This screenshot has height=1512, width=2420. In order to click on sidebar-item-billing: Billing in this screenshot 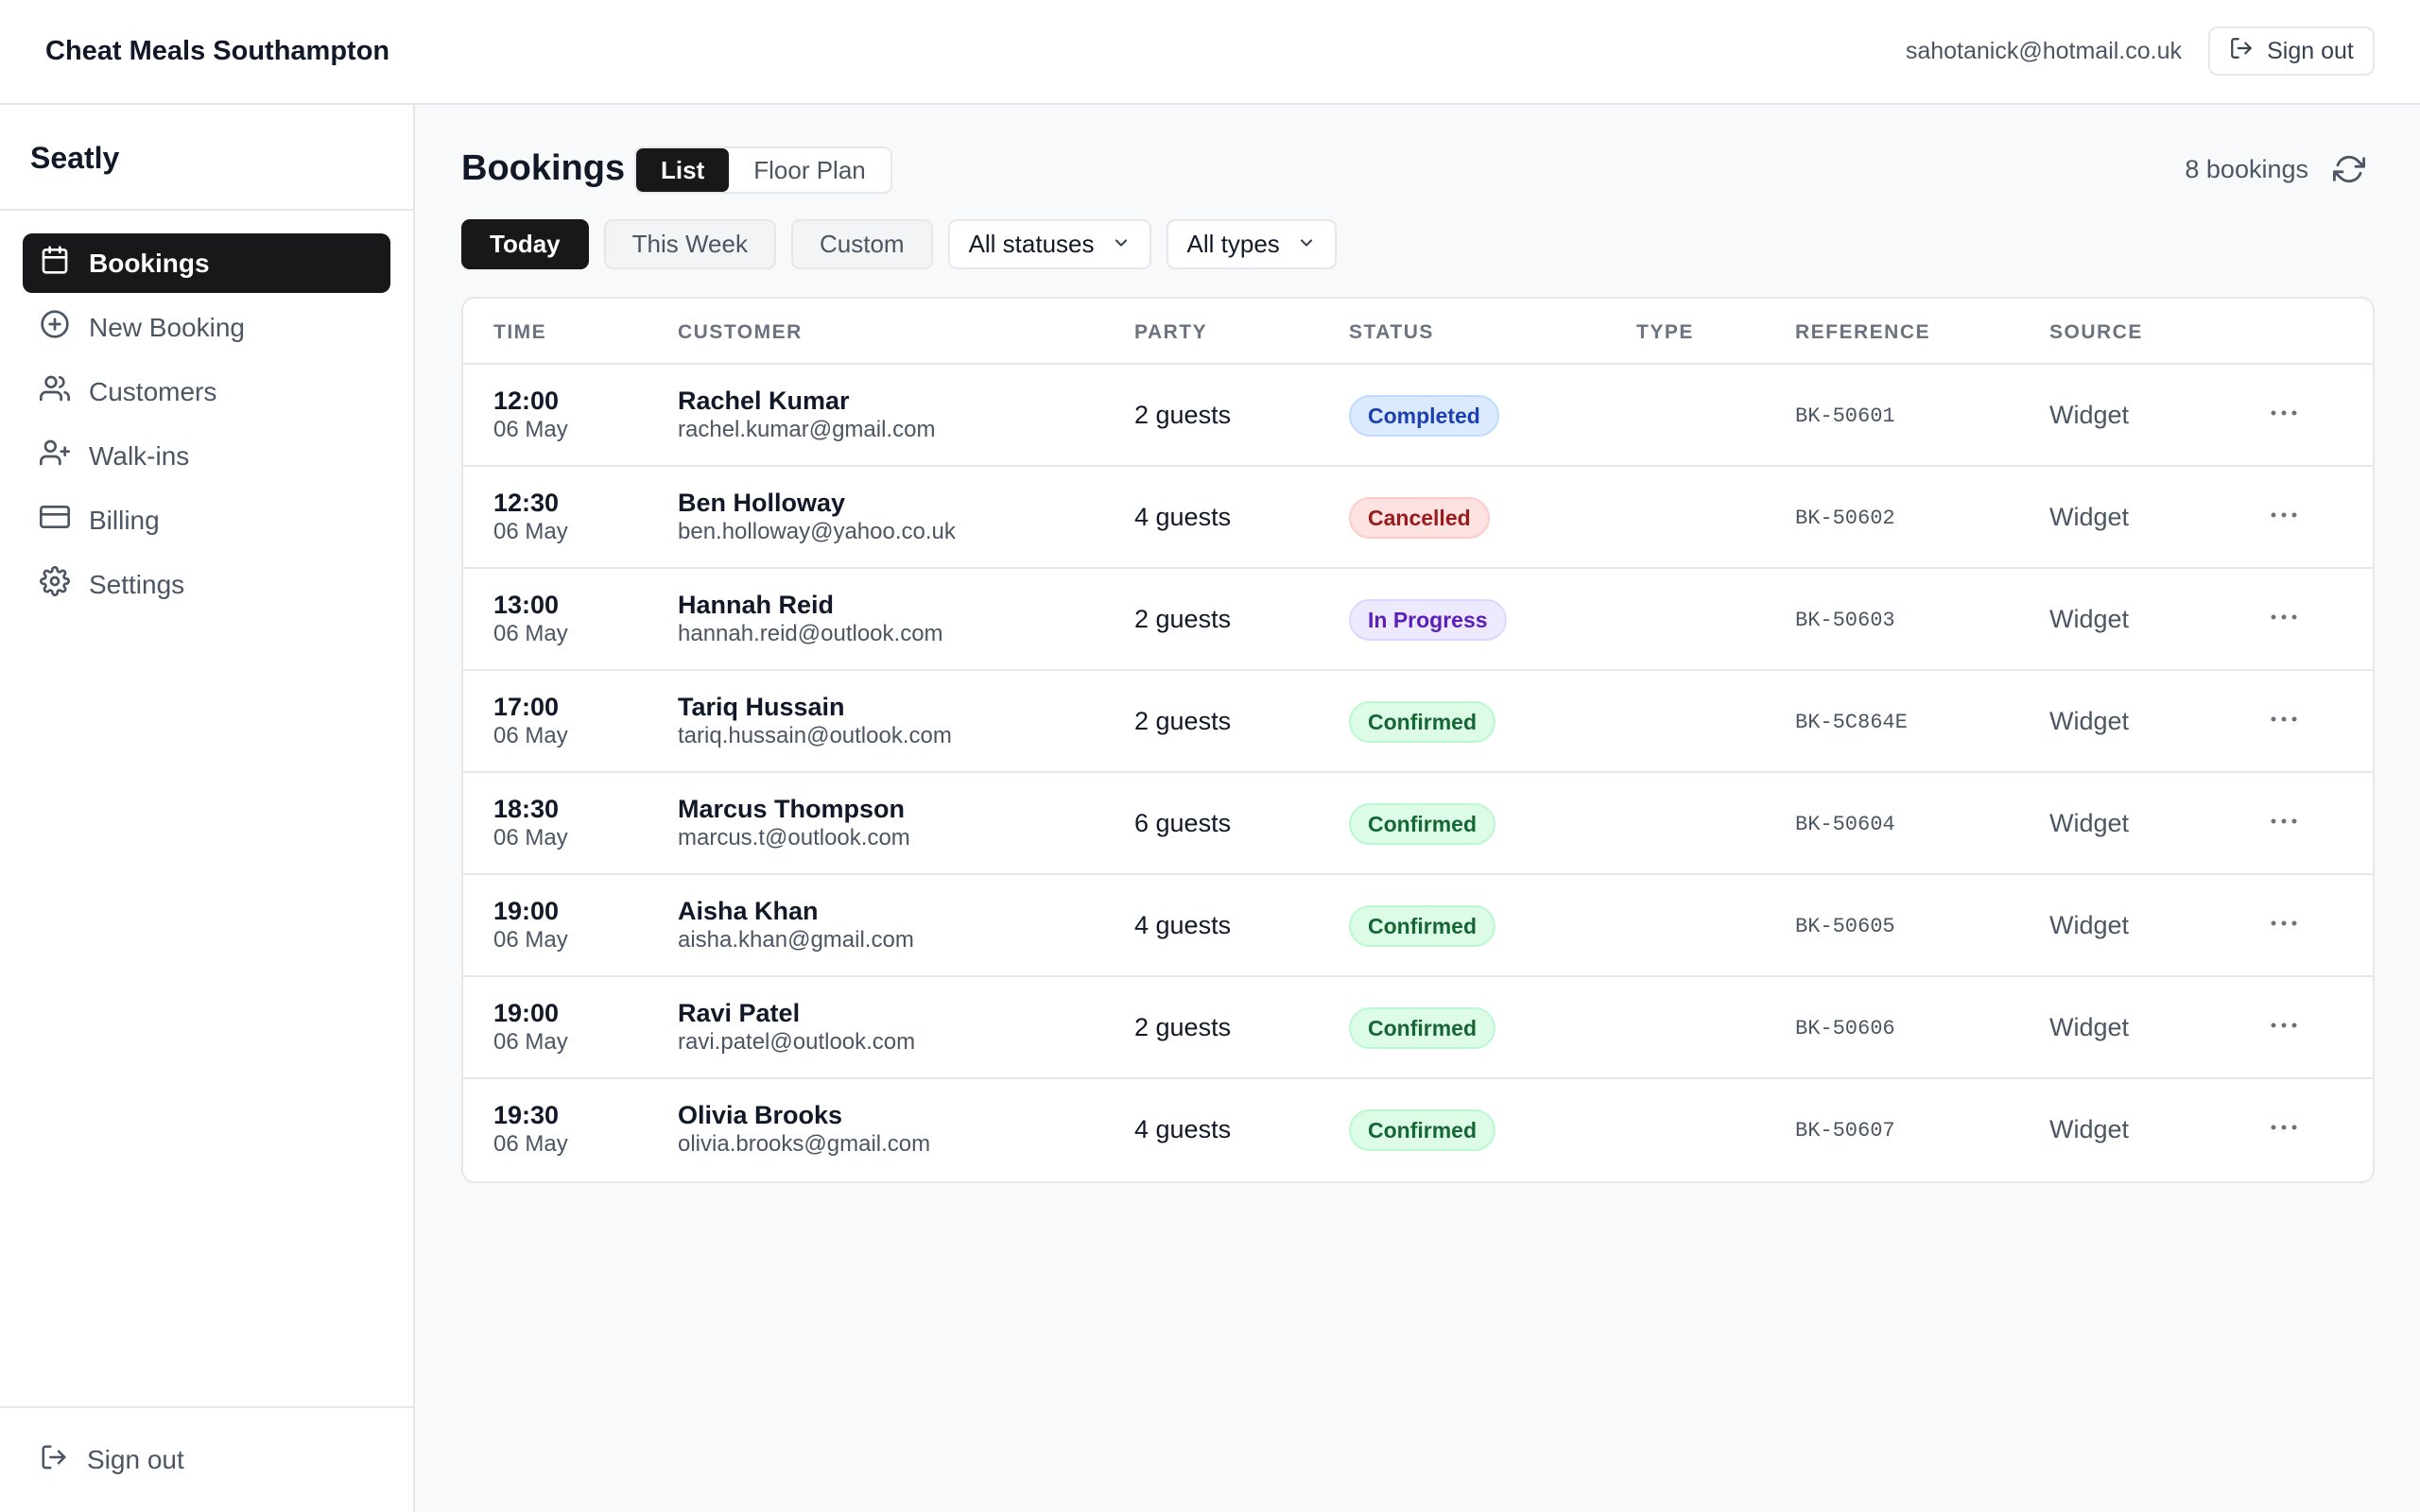, I will do `click(206, 520)`.